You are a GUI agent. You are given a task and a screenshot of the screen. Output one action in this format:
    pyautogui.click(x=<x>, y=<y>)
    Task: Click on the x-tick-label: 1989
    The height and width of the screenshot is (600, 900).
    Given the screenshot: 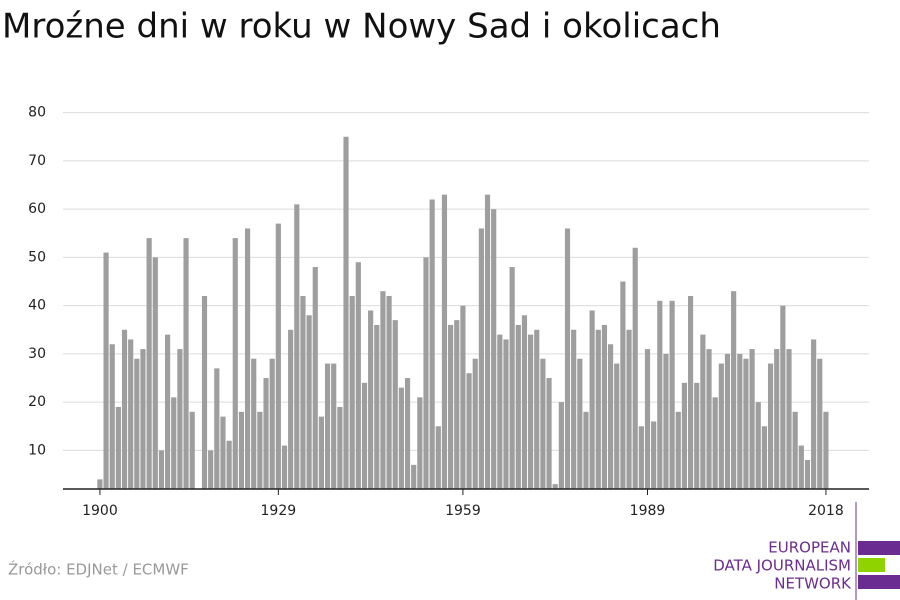 What is the action you would take?
    pyautogui.click(x=648, y=511)
    